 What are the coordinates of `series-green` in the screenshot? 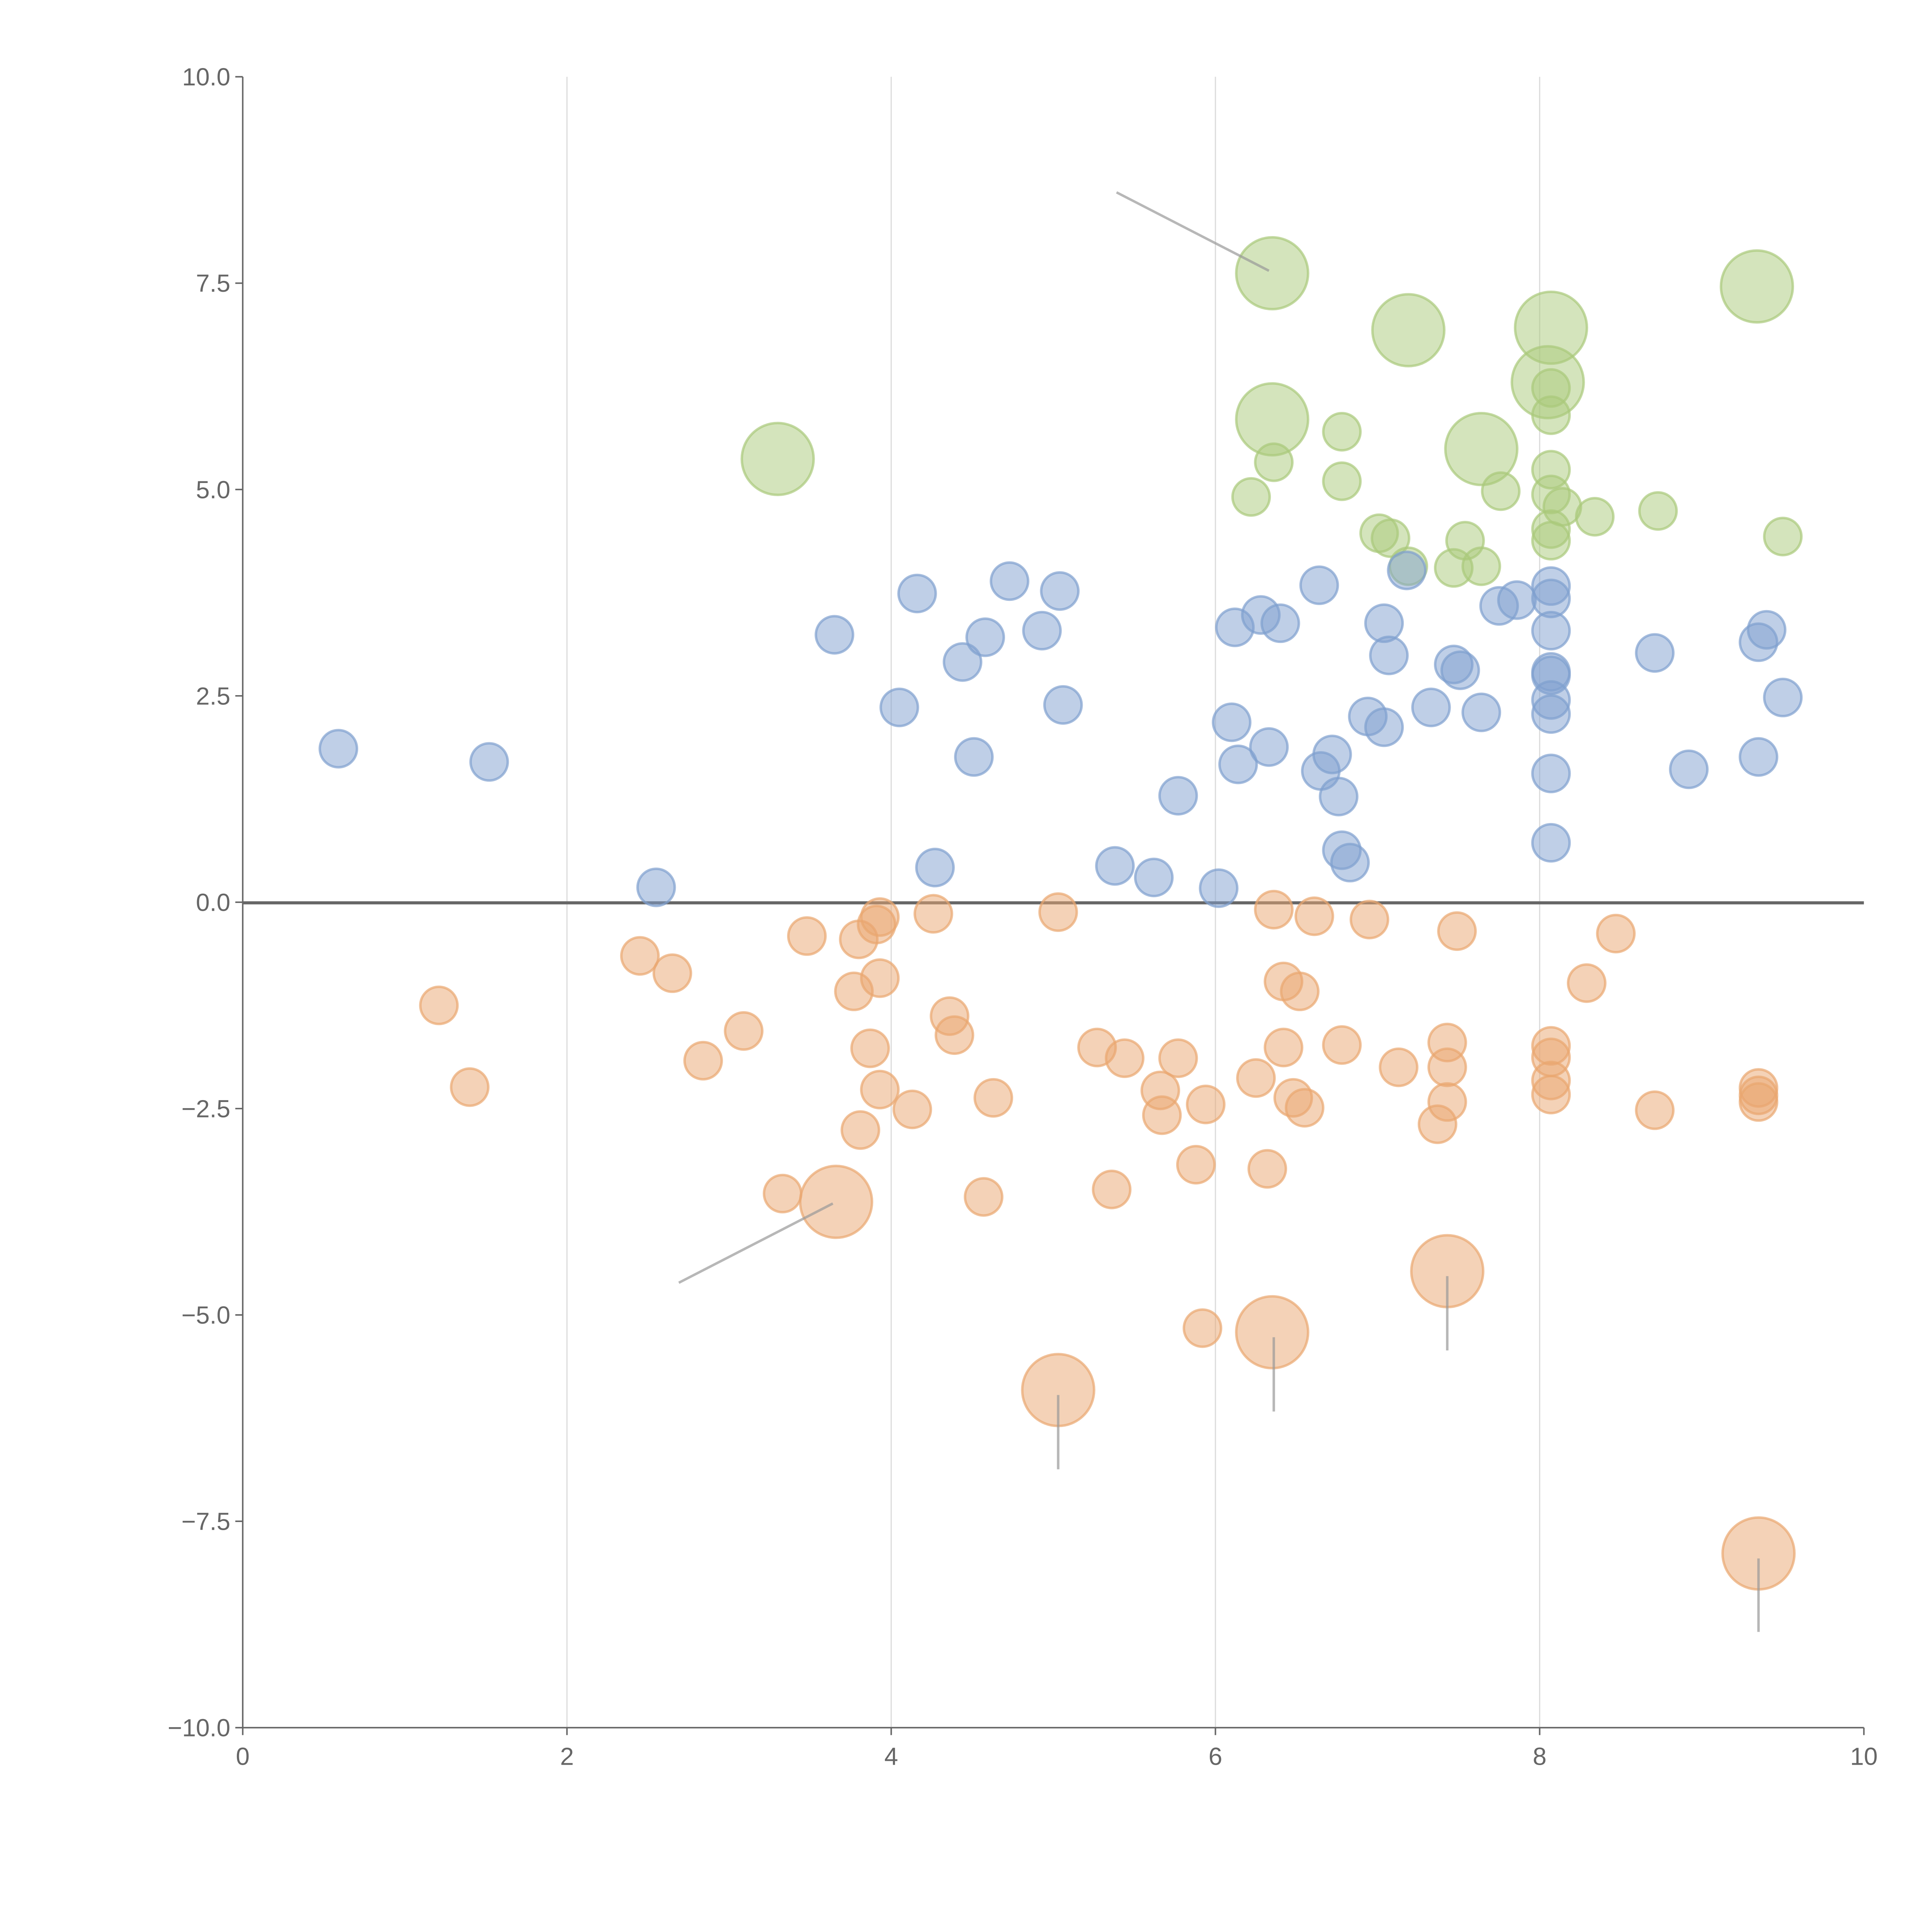 It's located at (1271, 412).